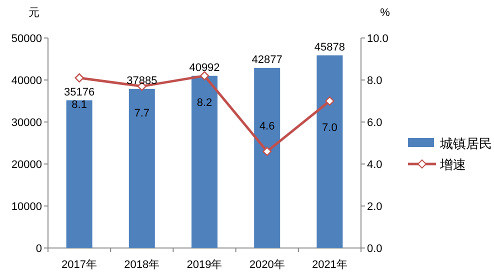 Image resolution: width=494 pixels, height=273 pixels. Describe the element at coordinates (377, 39) in the screenshot. I see `y2-tick-label: 10.0` at that location.